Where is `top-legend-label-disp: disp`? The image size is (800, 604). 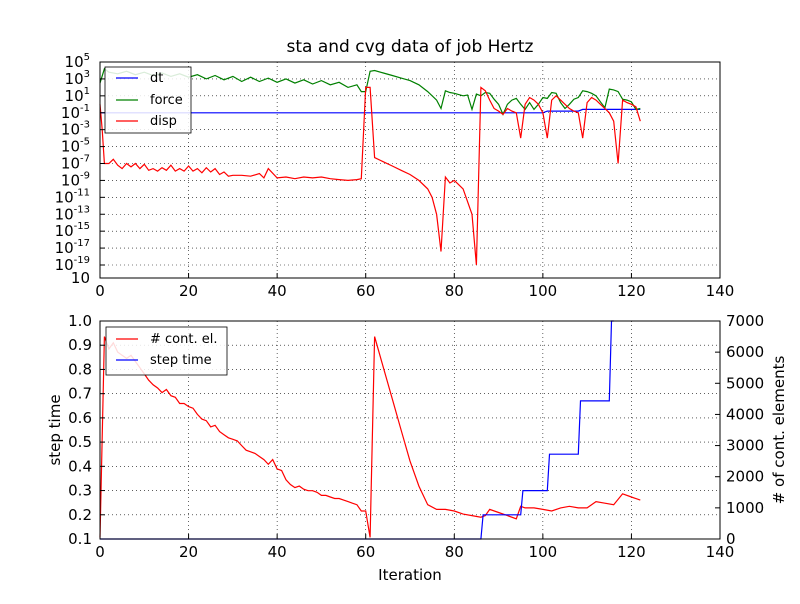
top-legend-label-disp: disp is located at coordinates (163, 121).